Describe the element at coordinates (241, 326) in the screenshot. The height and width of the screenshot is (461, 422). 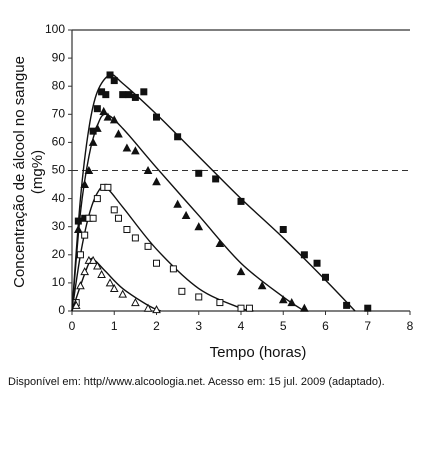
I see `x-tick-label: 4` at that location.